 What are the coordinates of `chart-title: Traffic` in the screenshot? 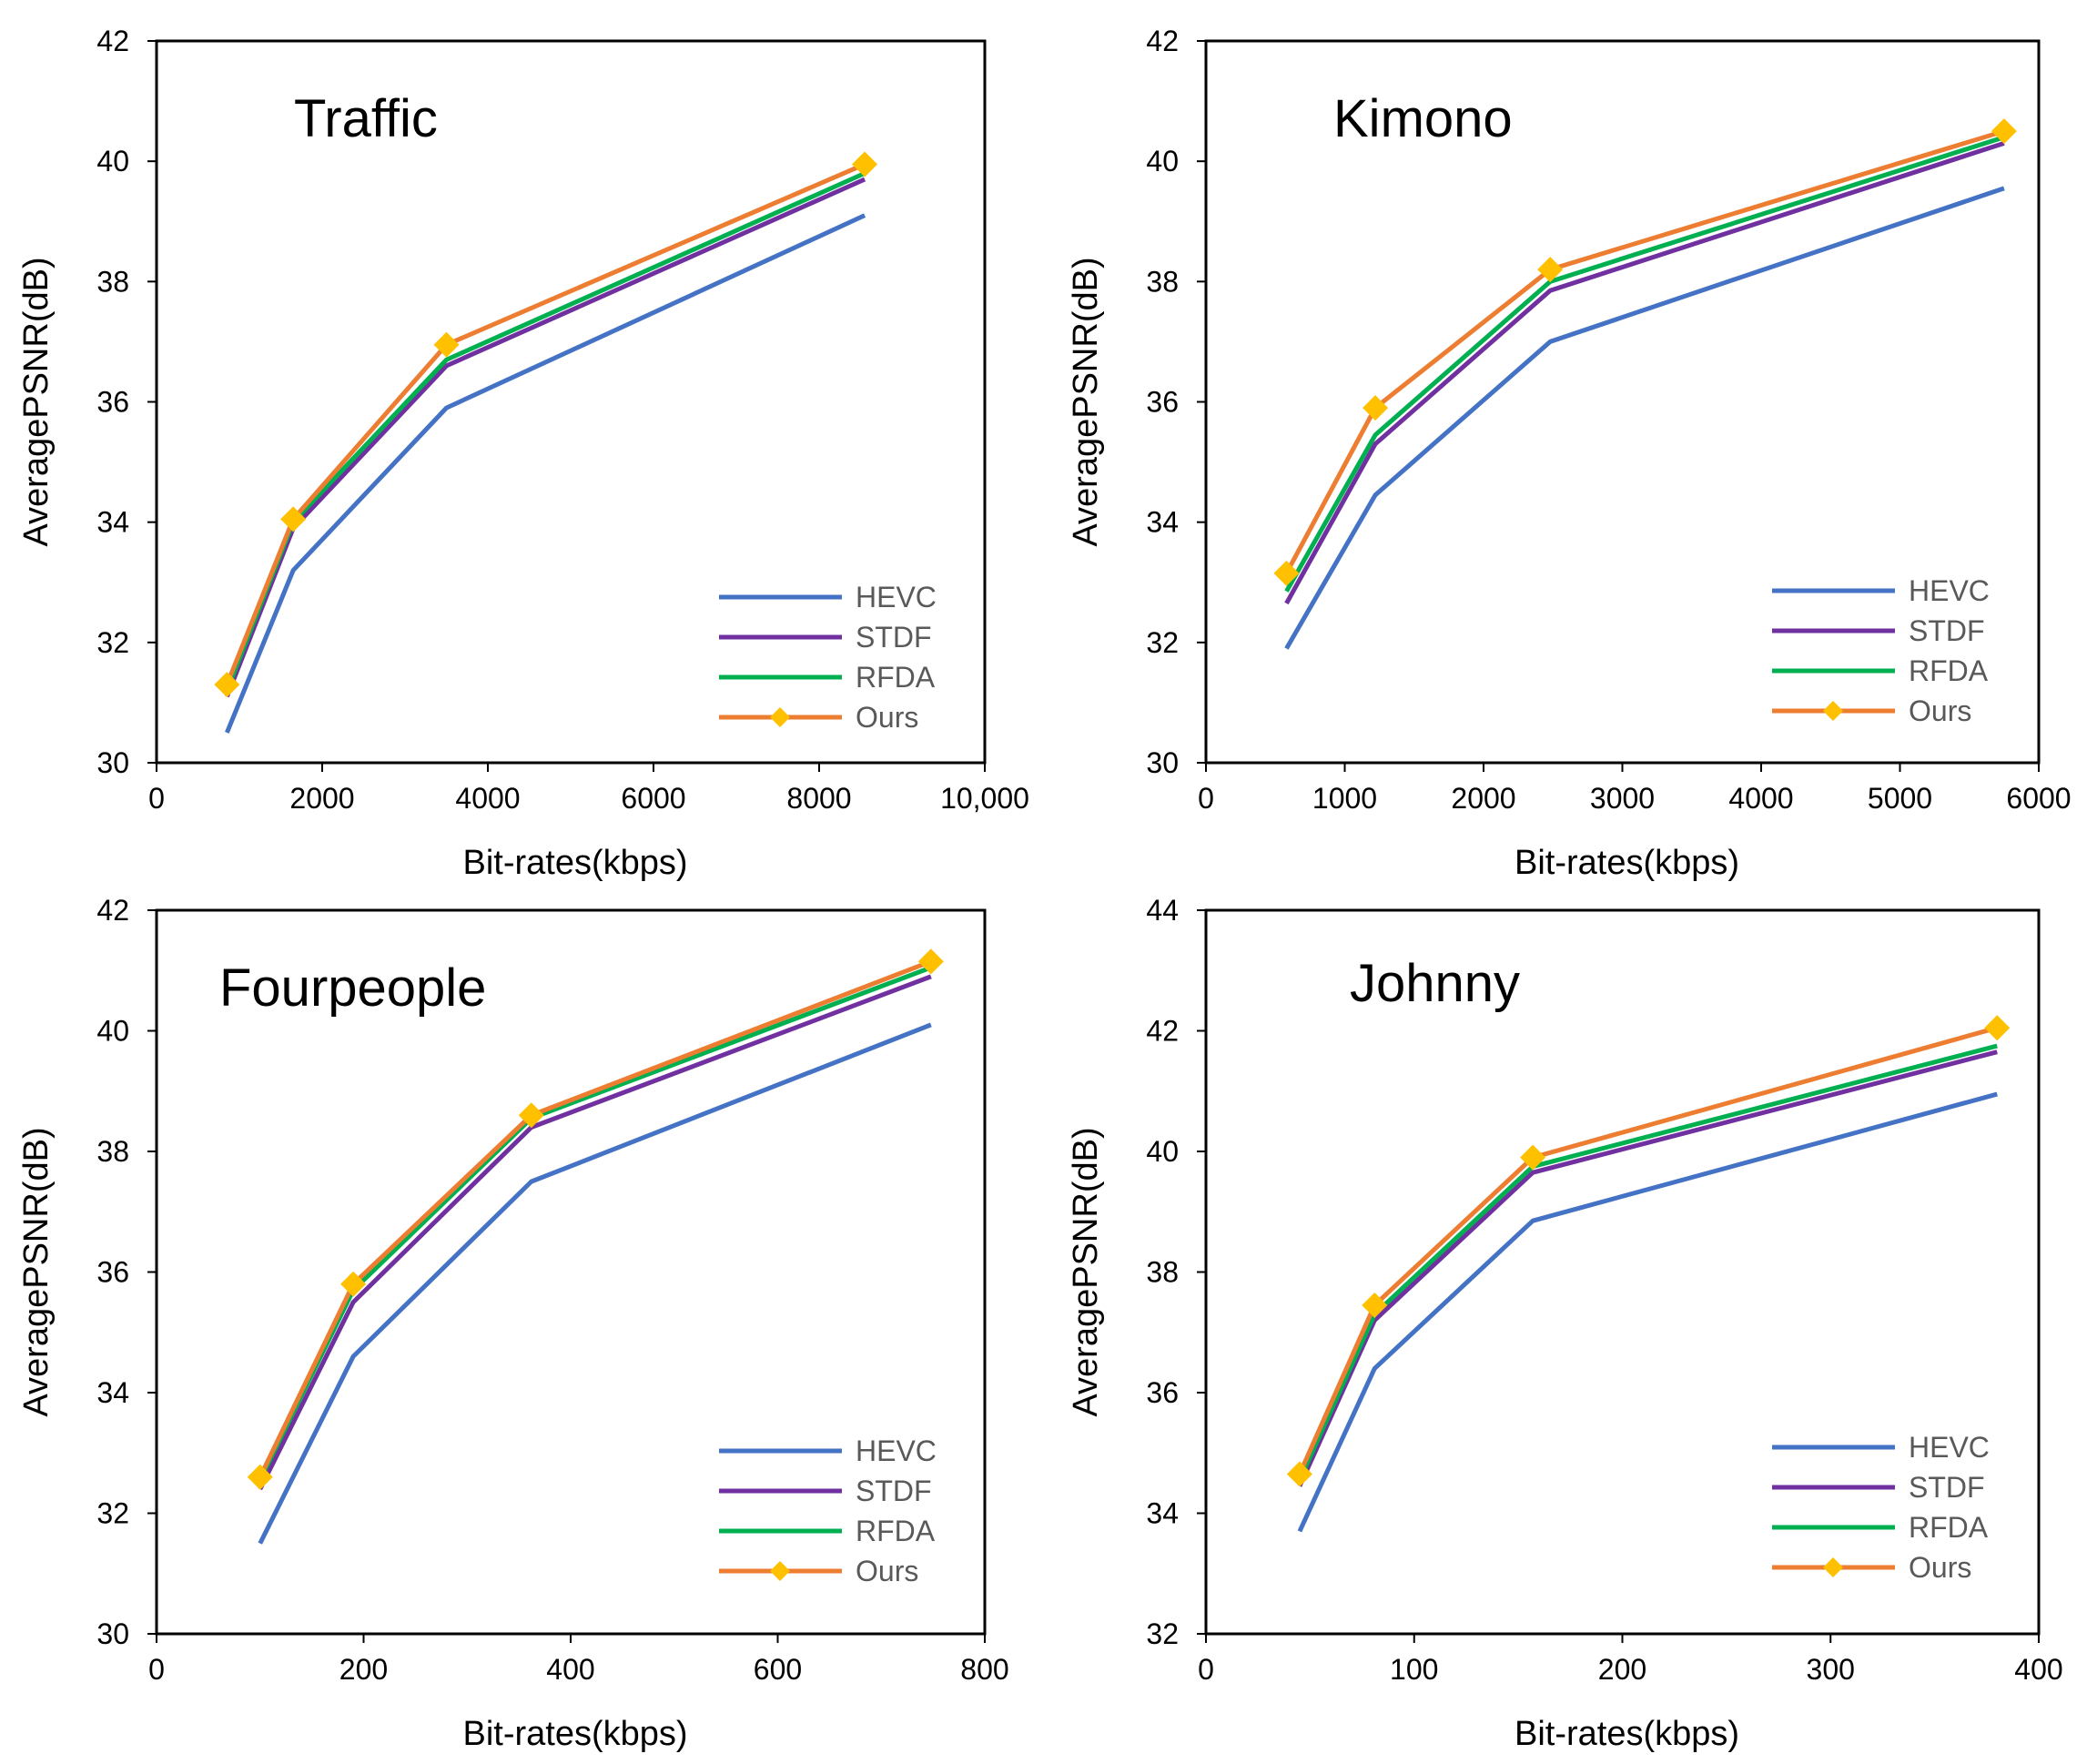 It's located at (366, 119).